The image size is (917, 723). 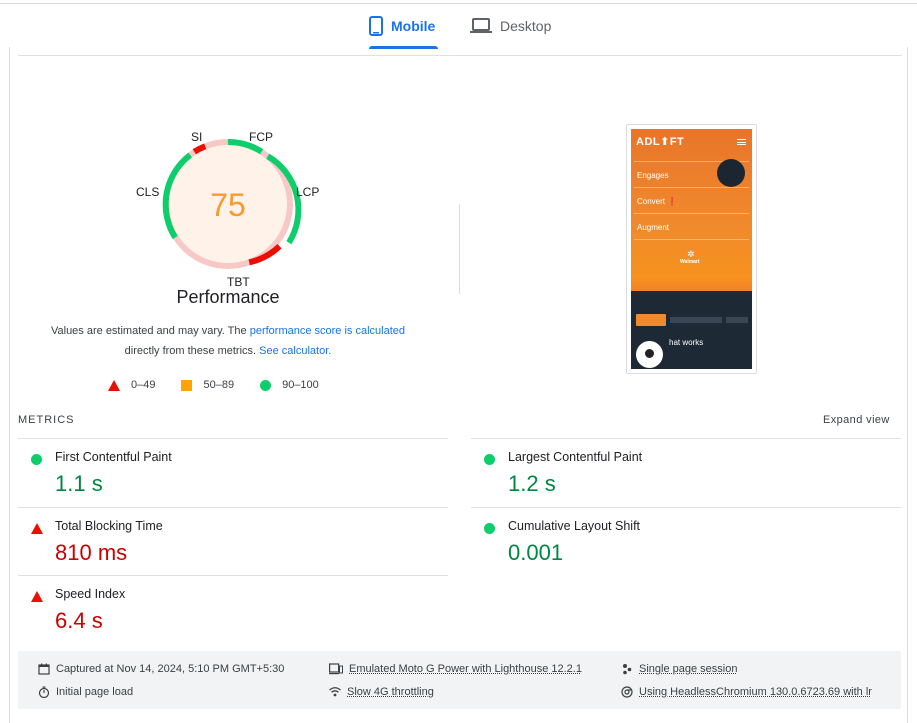 I want to click on legend-poor: 0–49, so click(x=131, y=385).